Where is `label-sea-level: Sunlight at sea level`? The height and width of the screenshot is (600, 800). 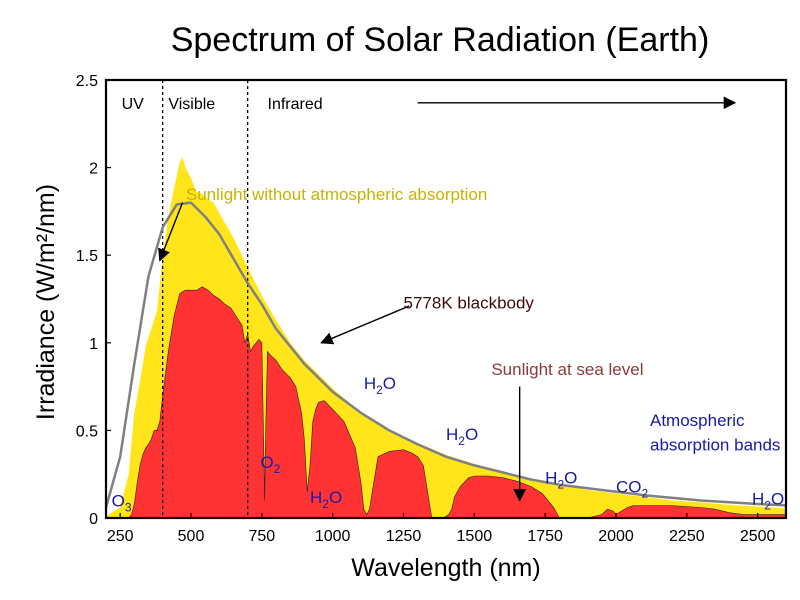 label-sea-level: Sunlight at sea level is located at coordinates (567, 369).